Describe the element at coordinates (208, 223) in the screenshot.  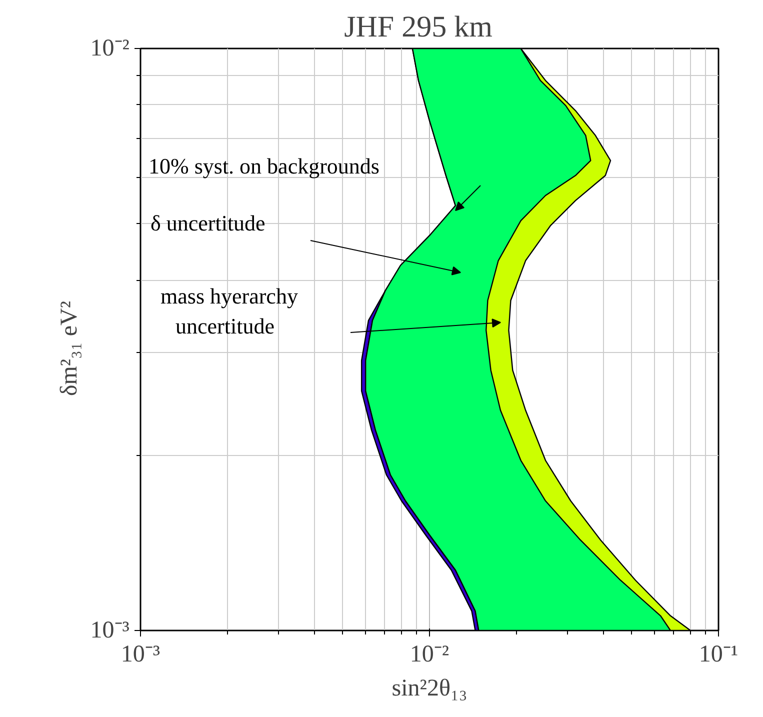
I see `annotation: δ uncertitude` at that location.